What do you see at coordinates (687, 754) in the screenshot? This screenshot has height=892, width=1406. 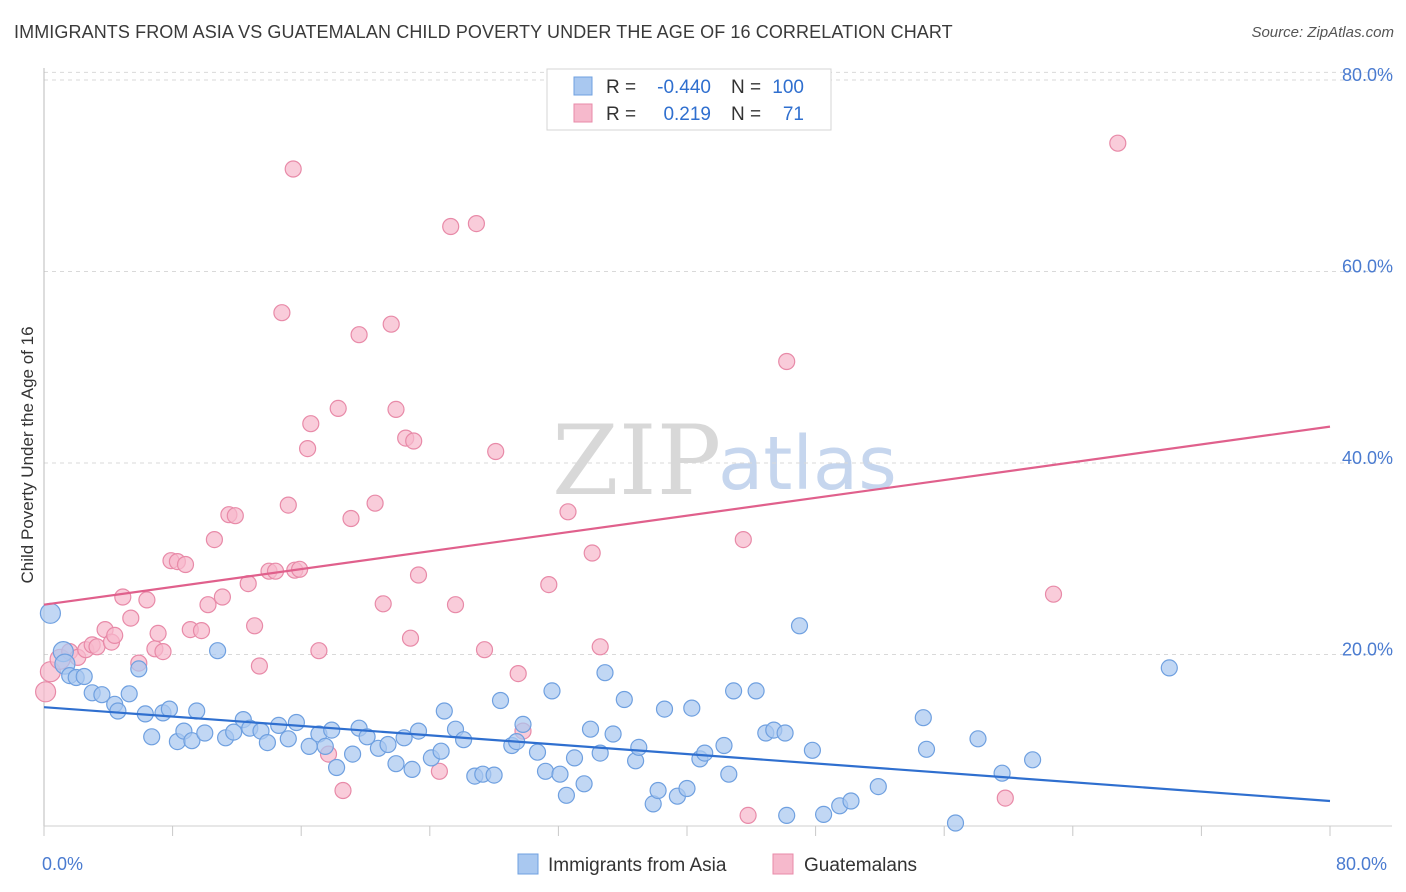 I see `immigrants-from-asia-trend-line` at bounding box center [687, 754].